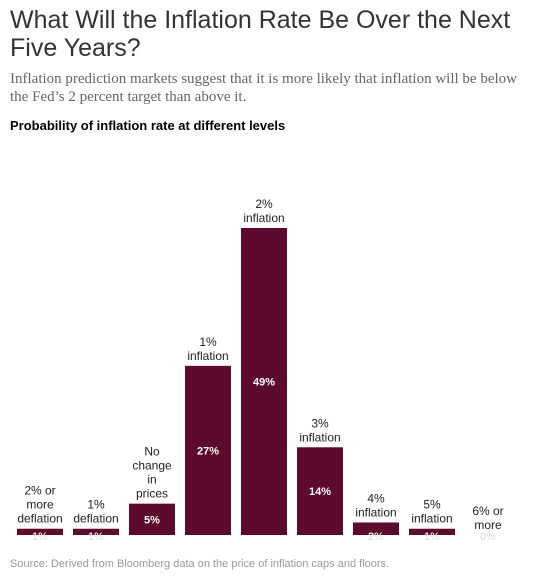 This screenshot has width=536, height=582. Describe the element at coordinates (431, 512) in the screenshot. I see `category-label: 5% inflation` at that location.